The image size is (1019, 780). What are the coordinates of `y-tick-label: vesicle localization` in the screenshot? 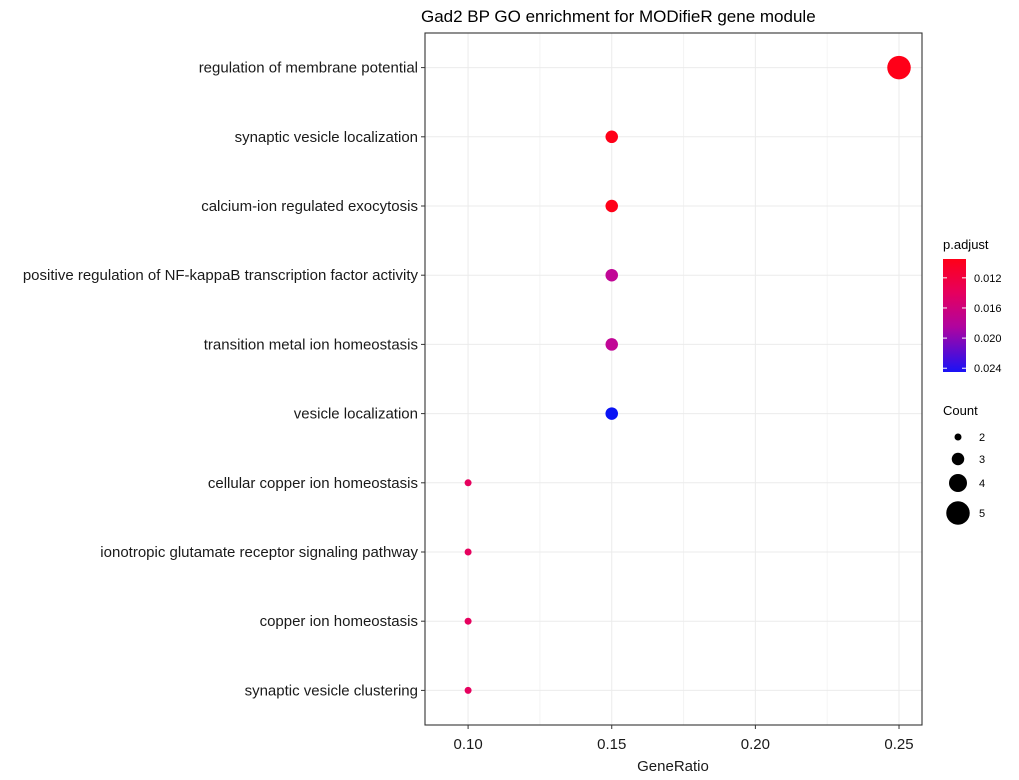 It's located at (356, 414).